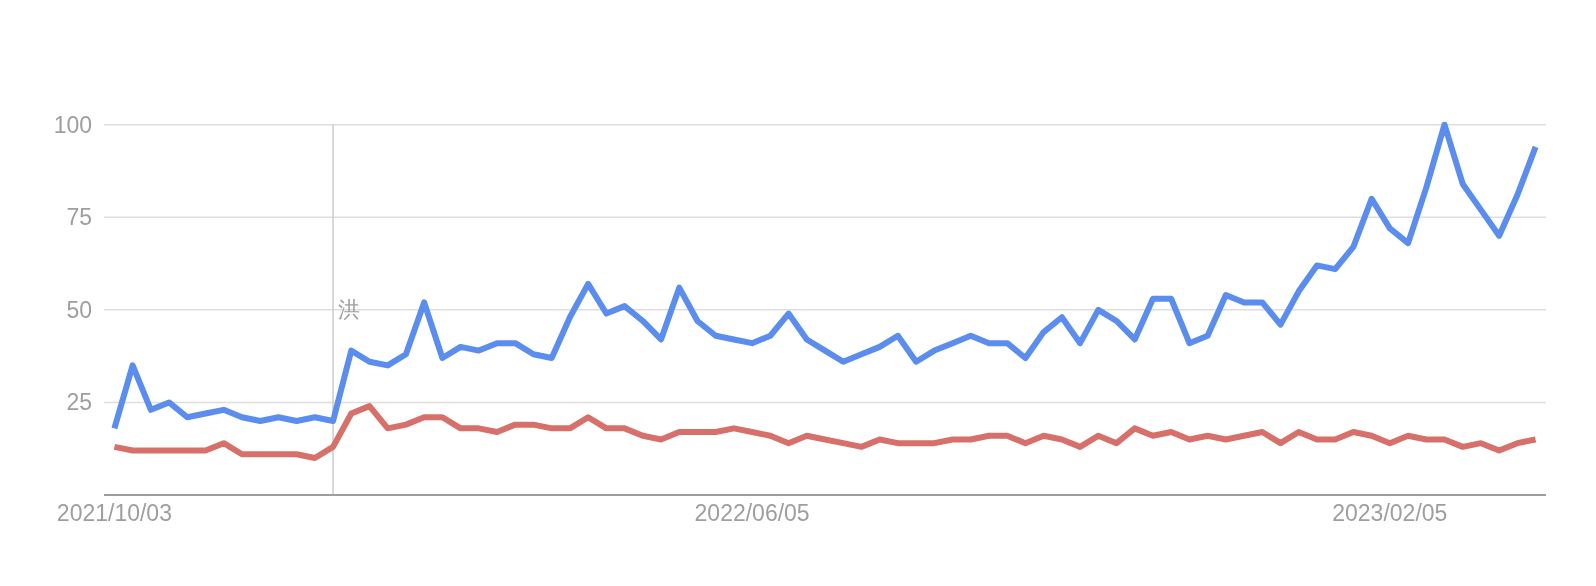 The width and height of the screenshot is (1596, 586). What do you see at coordinates (79, 217) in the screenshot?
I see `y-tick-label: 75` at bounding box center [79, 217].